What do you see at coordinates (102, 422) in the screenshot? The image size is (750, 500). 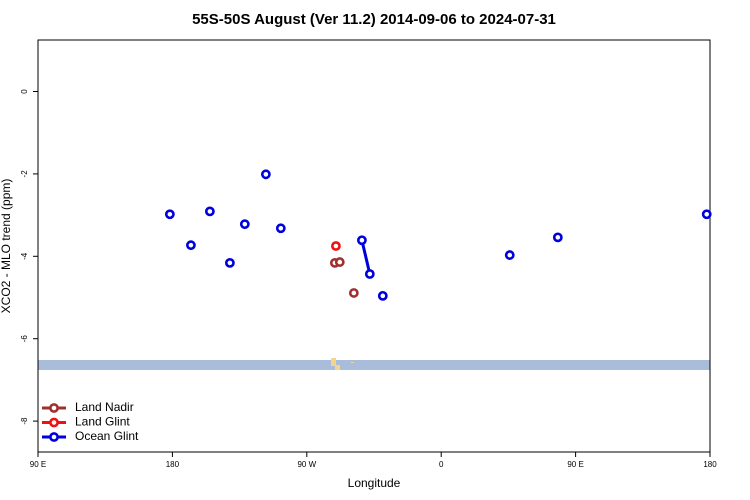 I see `legend-label: Land Glint` at bounding box center [102, 422].